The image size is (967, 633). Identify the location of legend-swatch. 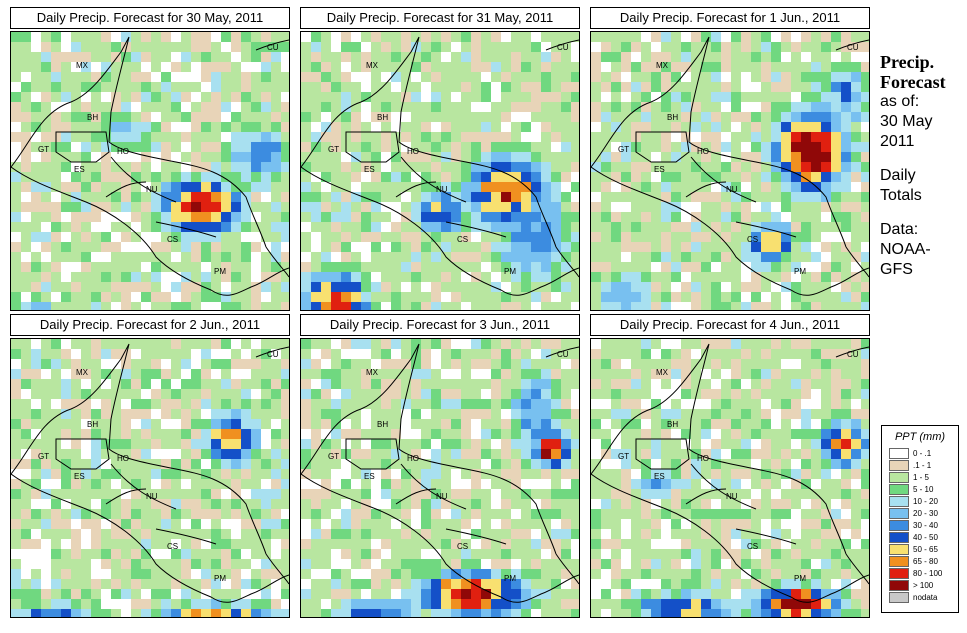
(899, 513).